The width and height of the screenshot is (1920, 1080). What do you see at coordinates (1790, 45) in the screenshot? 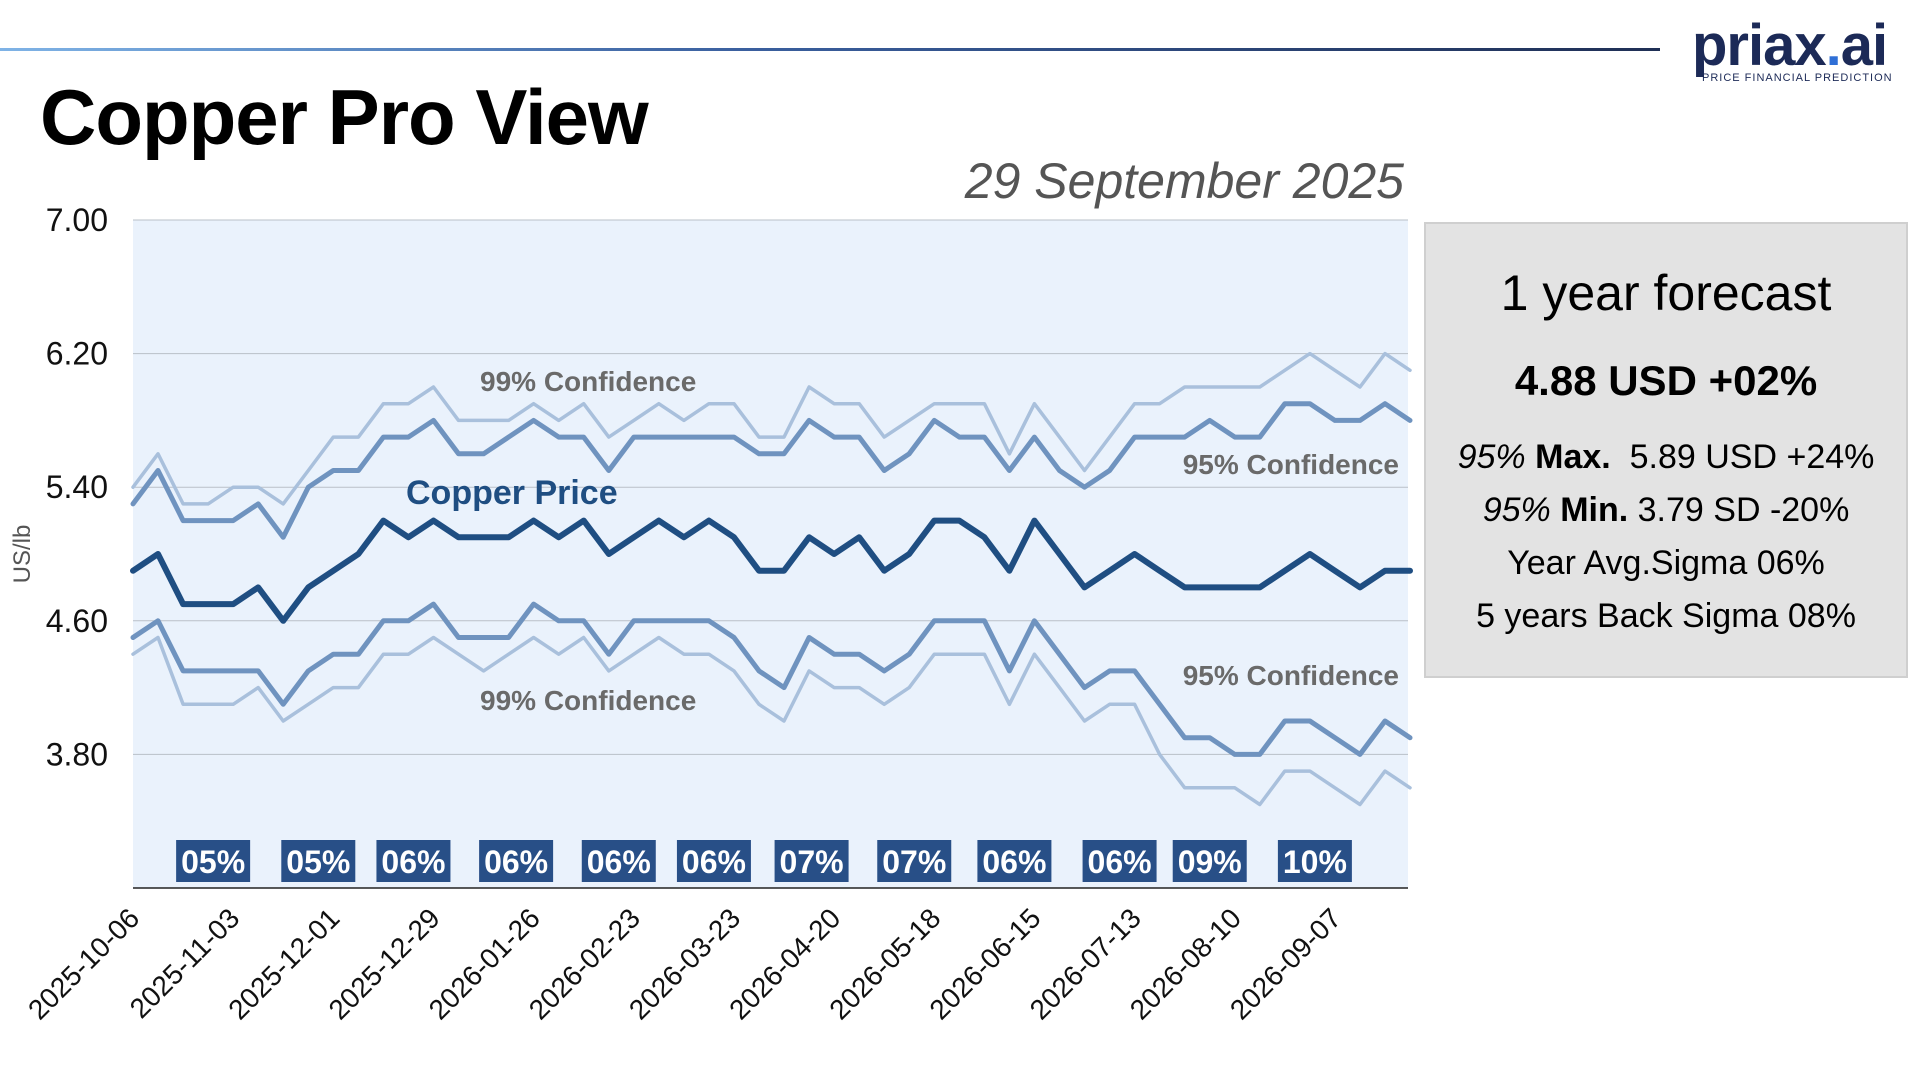
I see `logo-wordmark: priax.ai` at bounding box center [1790, 45].